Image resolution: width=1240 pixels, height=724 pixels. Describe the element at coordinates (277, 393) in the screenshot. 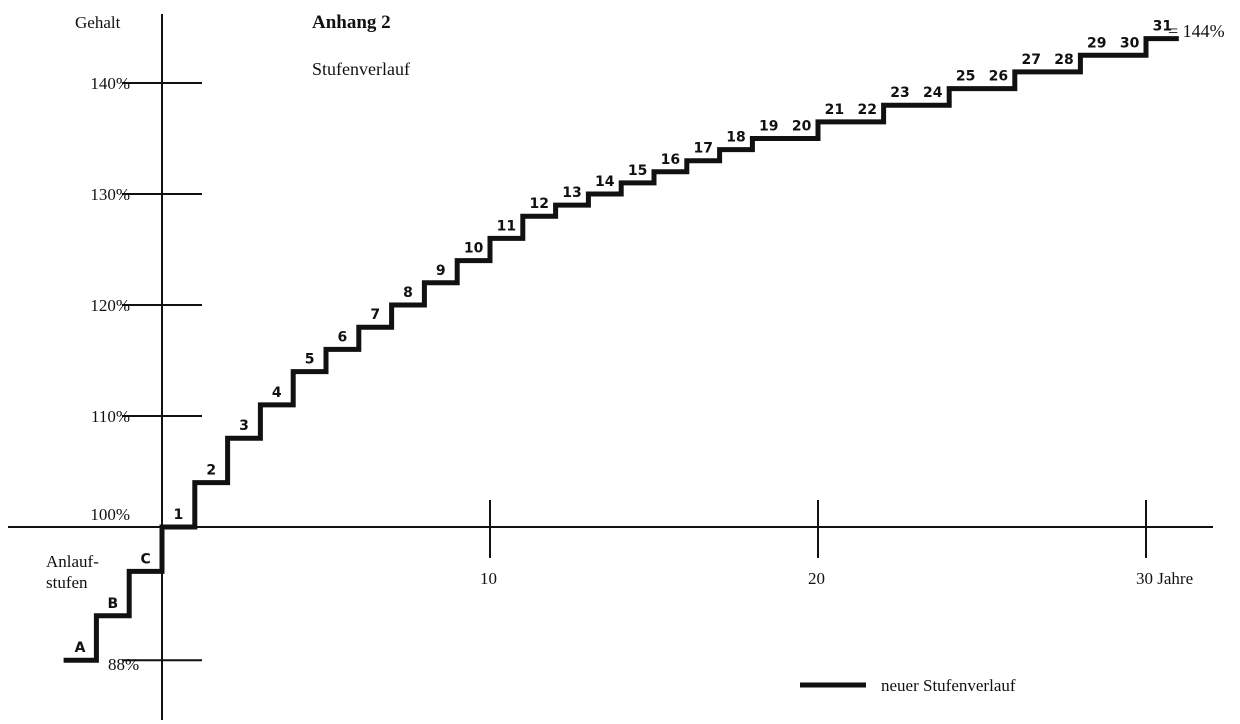

I see `step-label: 4` at that location.